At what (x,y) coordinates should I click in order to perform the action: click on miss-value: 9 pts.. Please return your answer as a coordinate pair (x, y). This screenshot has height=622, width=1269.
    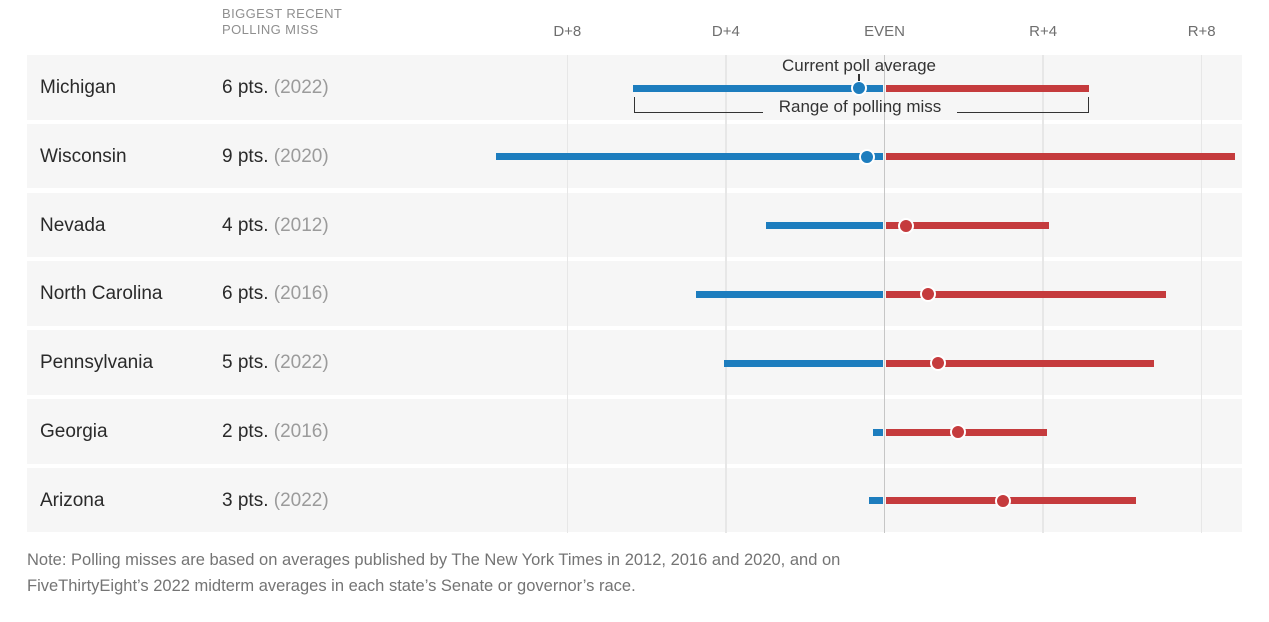
    Looking at the image, I should click on (245, 156).